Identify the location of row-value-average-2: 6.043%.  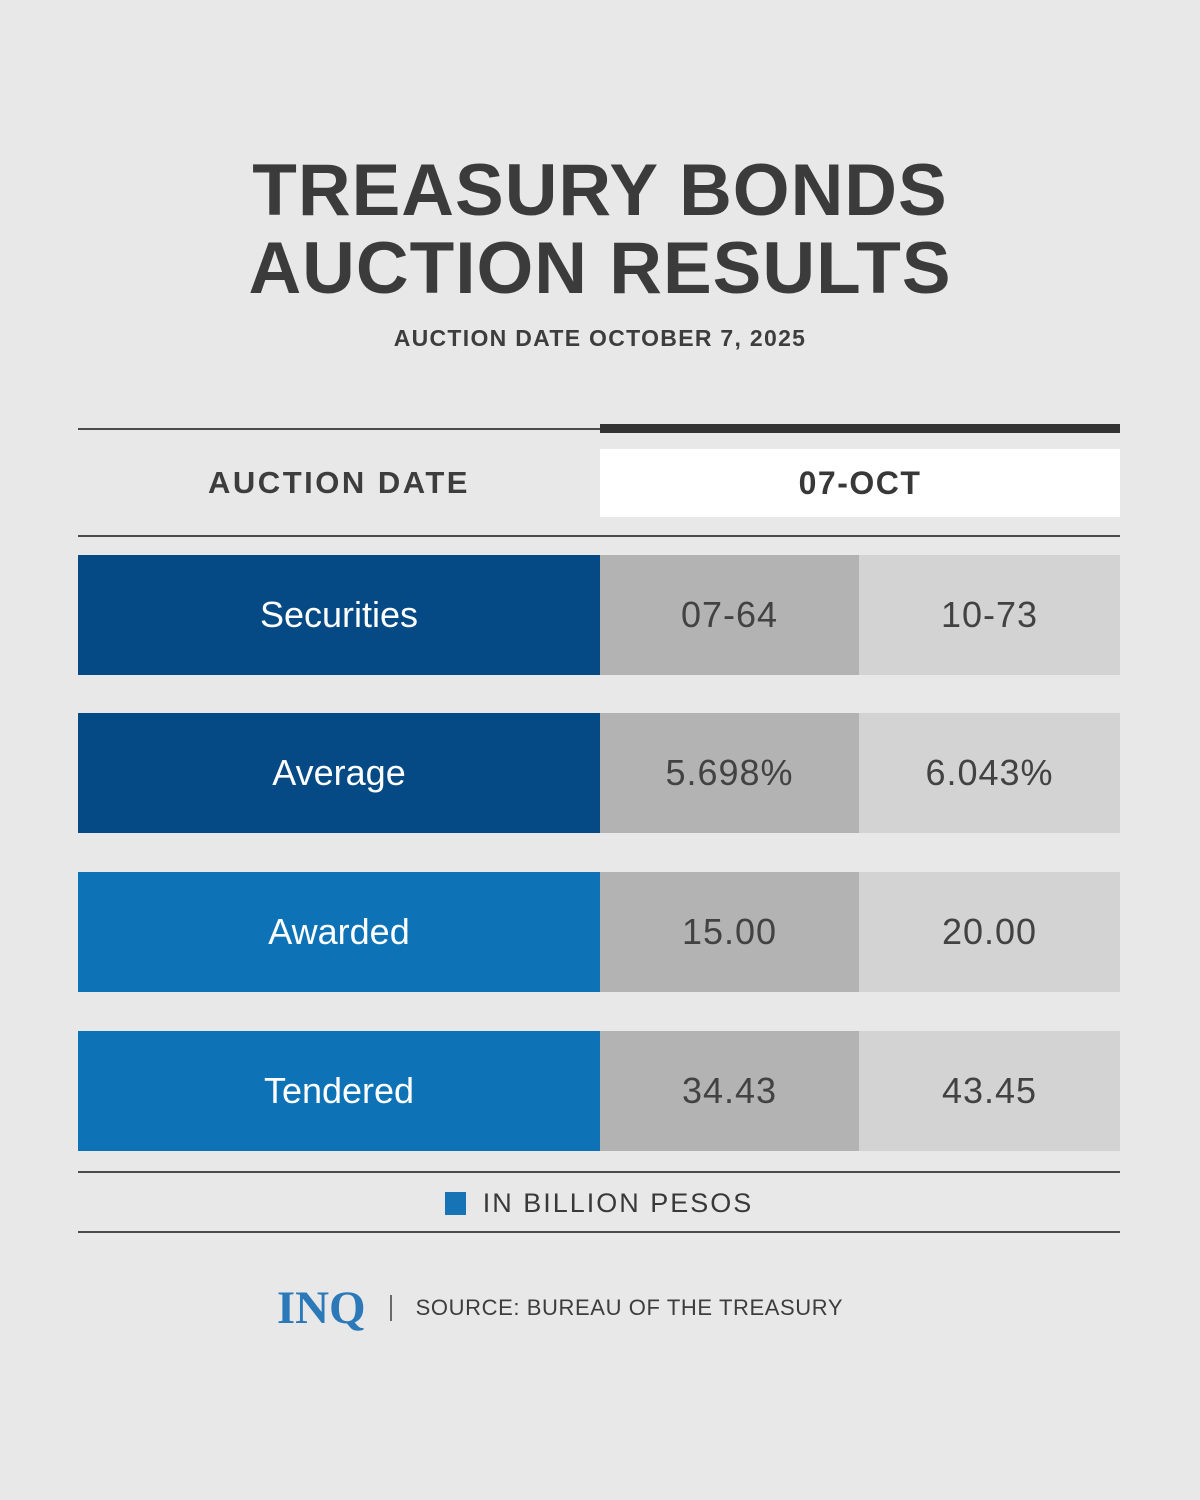
(989, 773).